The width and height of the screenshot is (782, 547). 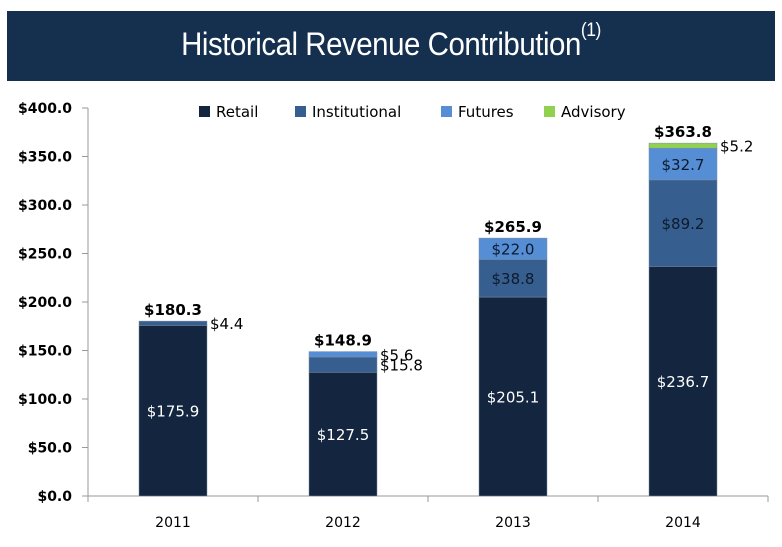 What do you see at coordinates (446, 111) in the screenshot?
I see `legend-swatch-futures` at bounding box center [446, 111].